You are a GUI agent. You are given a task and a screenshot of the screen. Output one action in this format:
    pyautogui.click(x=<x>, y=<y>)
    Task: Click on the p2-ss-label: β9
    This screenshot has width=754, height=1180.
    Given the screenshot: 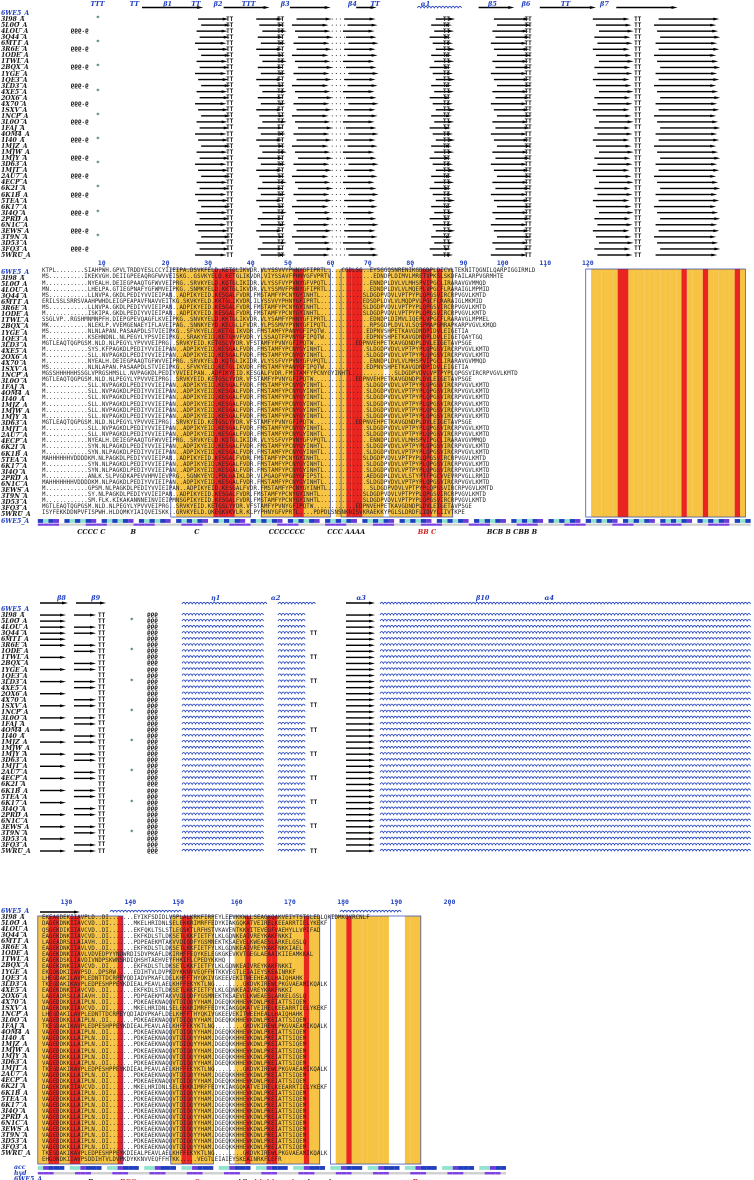 What is the action you would take?
    pyautogui.click(x=96, y=598)
    